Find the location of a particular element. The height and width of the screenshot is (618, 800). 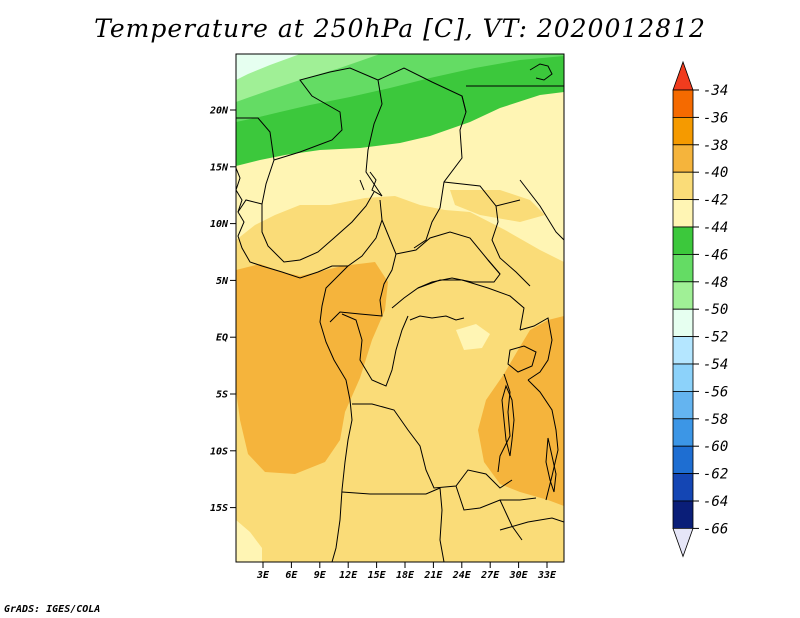

shade-minus50-band is located at coordinates (268, 67).